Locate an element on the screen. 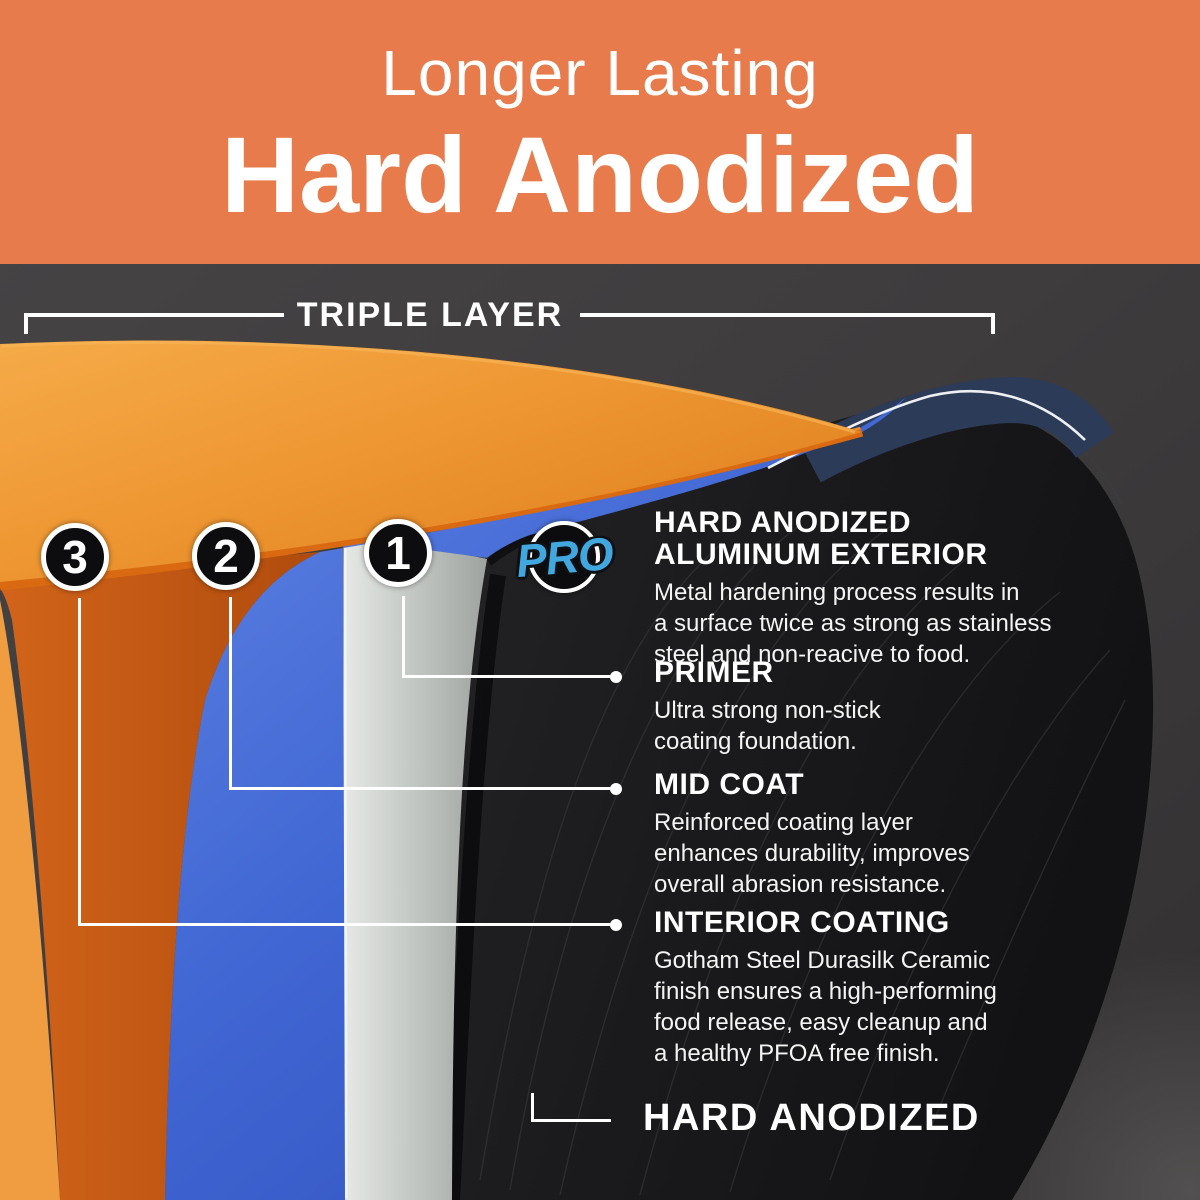 Image resolution: width=1200 pixels, height=1200 pixels. callout-circle-3: 3 is located at coordinates (75, 557).